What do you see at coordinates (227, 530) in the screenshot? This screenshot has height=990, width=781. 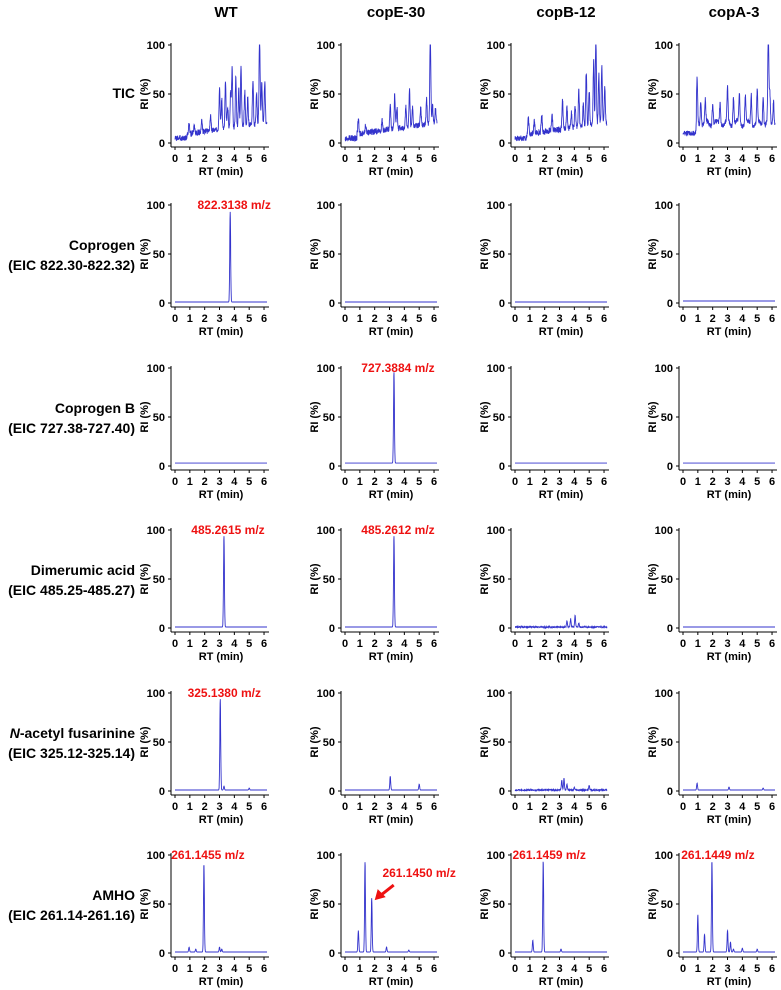 I see `mz-annotation: 485.2615 m/z` at bounding box center [227, 530].